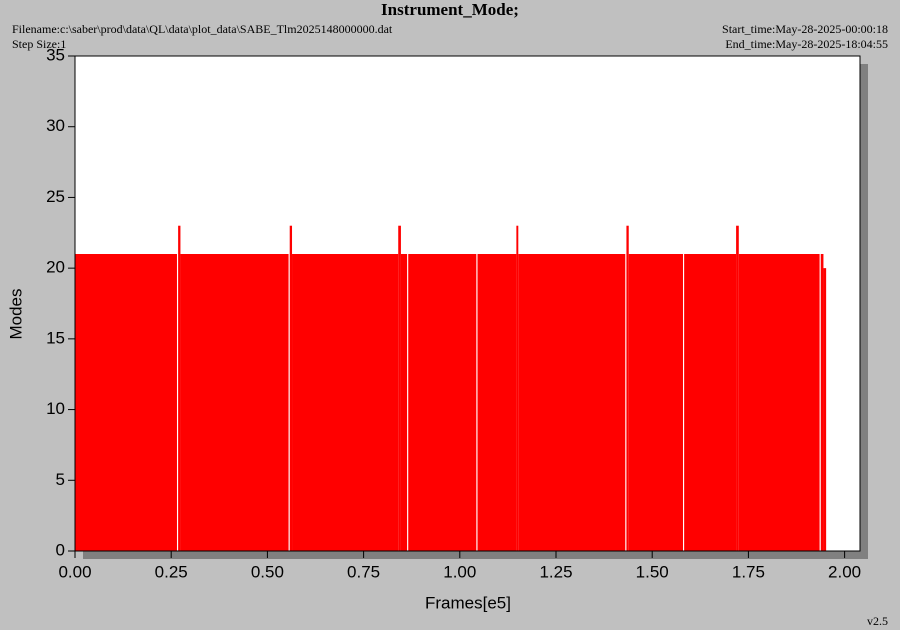 This screenshot has width=900, height=630. Describe the element at coordinates (450, 9) in the screenshot. I see `chart-title: Instrument_Mode;` at that location.